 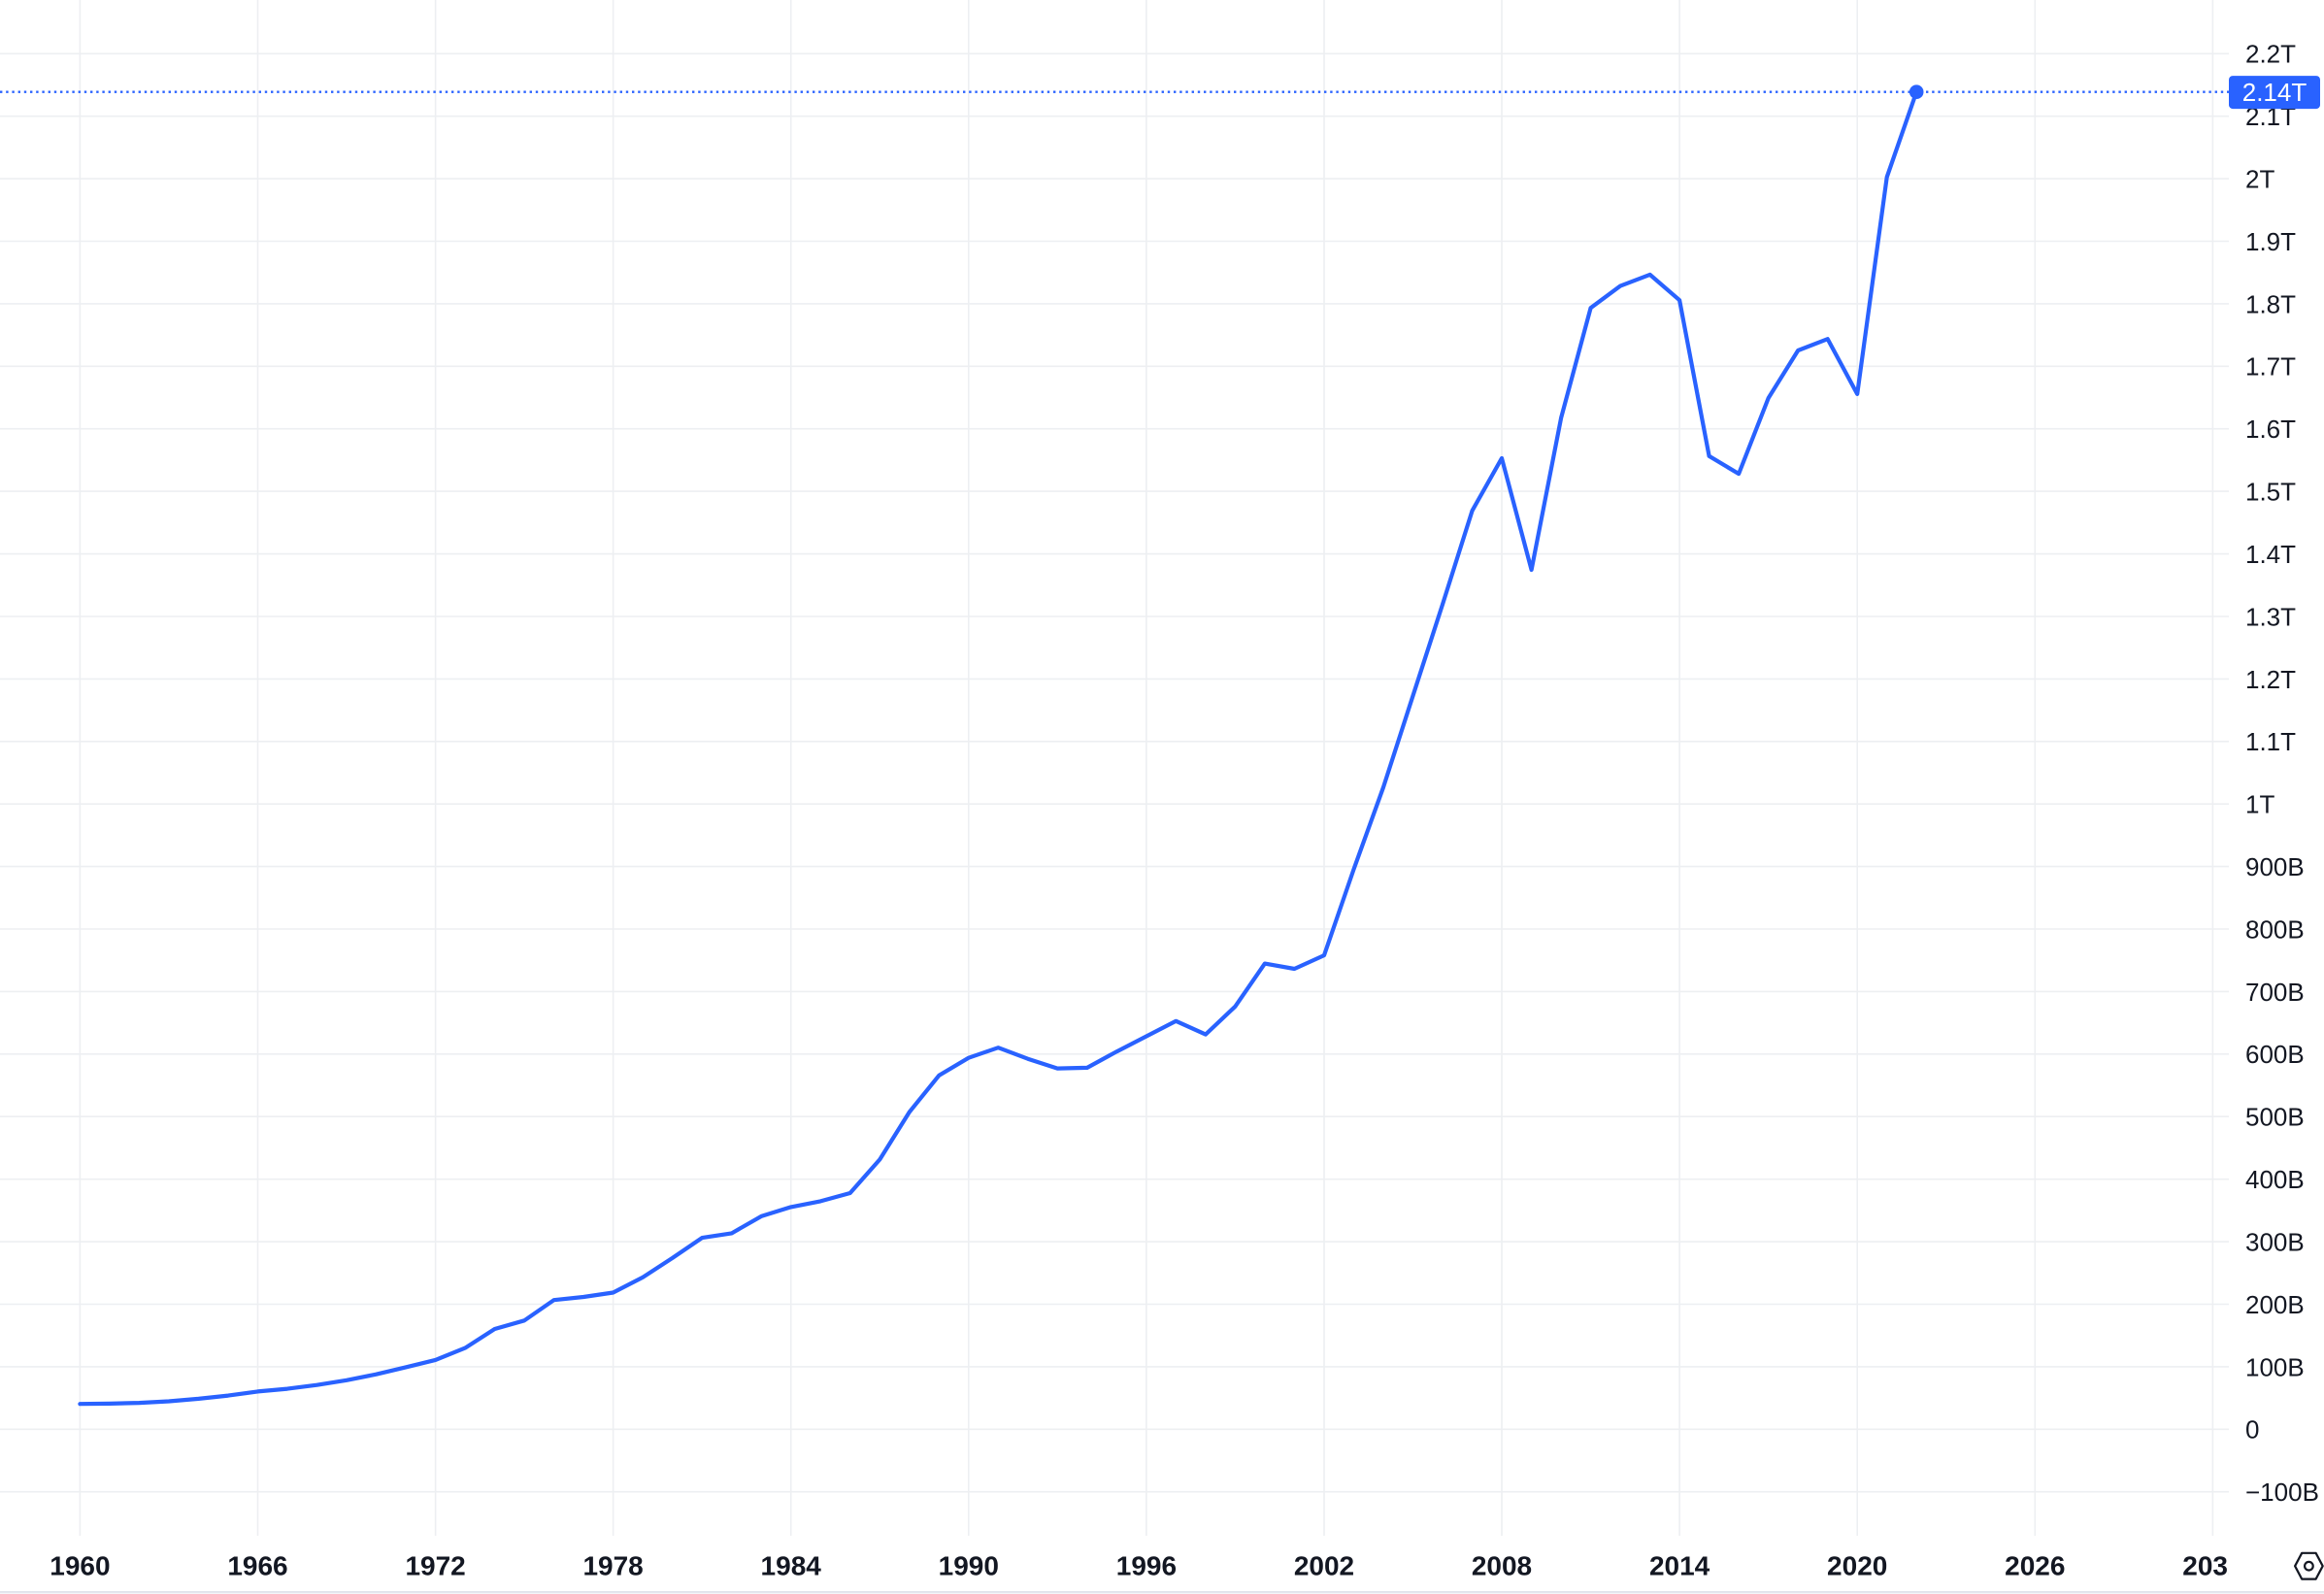 What do you see at coordinates (2270, 303) in the screenshot?
I see `svg-text: 1.8T` at bounding box center [2270, 303].